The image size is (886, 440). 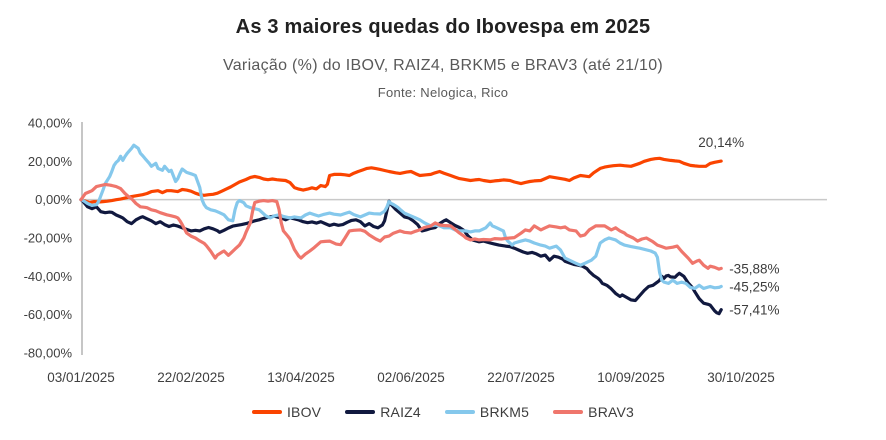 What do you see at coordinates (401, 180) in the screenshot?
I see `series-line-ibov` at bounding box center [401, 180].